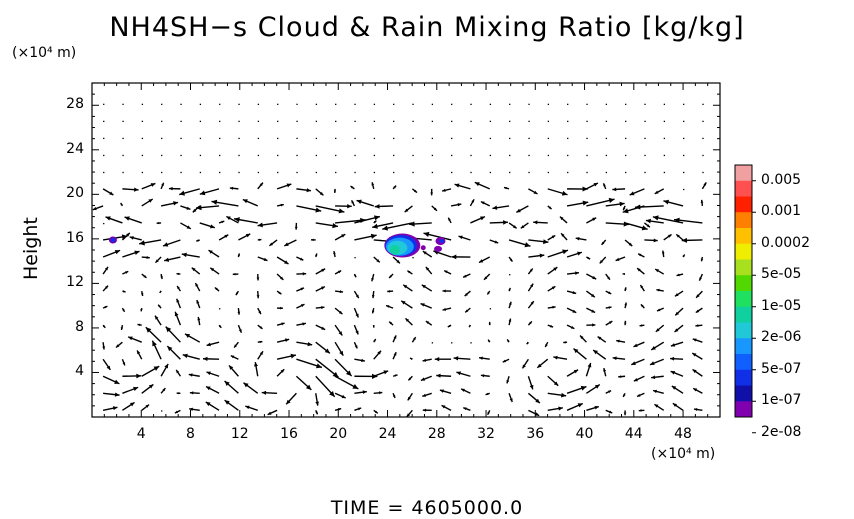 The width and height of the screenshot is (854, 519). I want to click on colorbar-label: 0.005, so click(781, 179).